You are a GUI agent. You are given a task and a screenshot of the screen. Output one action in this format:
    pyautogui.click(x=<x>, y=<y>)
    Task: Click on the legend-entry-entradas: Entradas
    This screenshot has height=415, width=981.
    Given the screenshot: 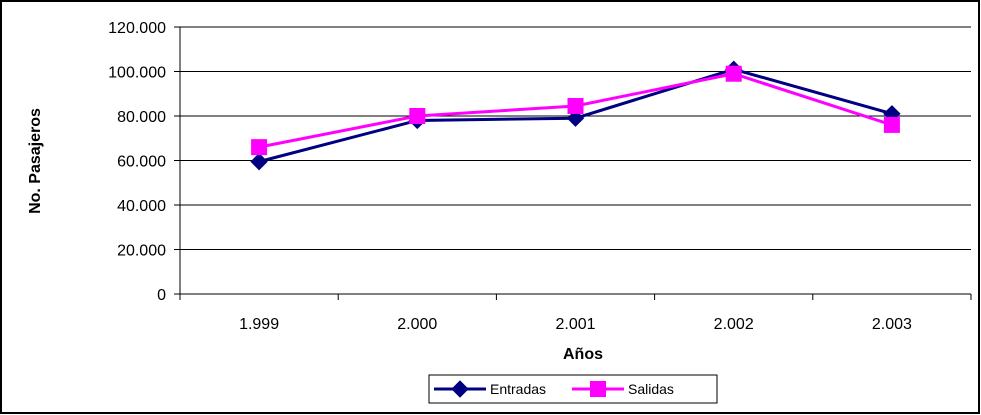 What is the action you would take?
    pyautogui.click(x=490, y=389)
    